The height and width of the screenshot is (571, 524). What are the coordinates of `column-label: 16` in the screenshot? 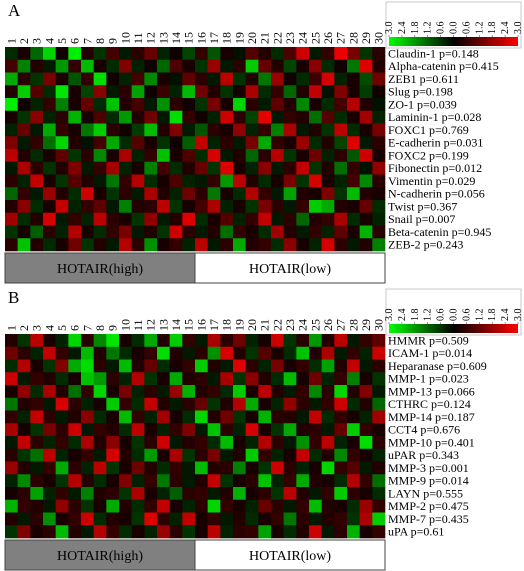 It's located at (201, 325).